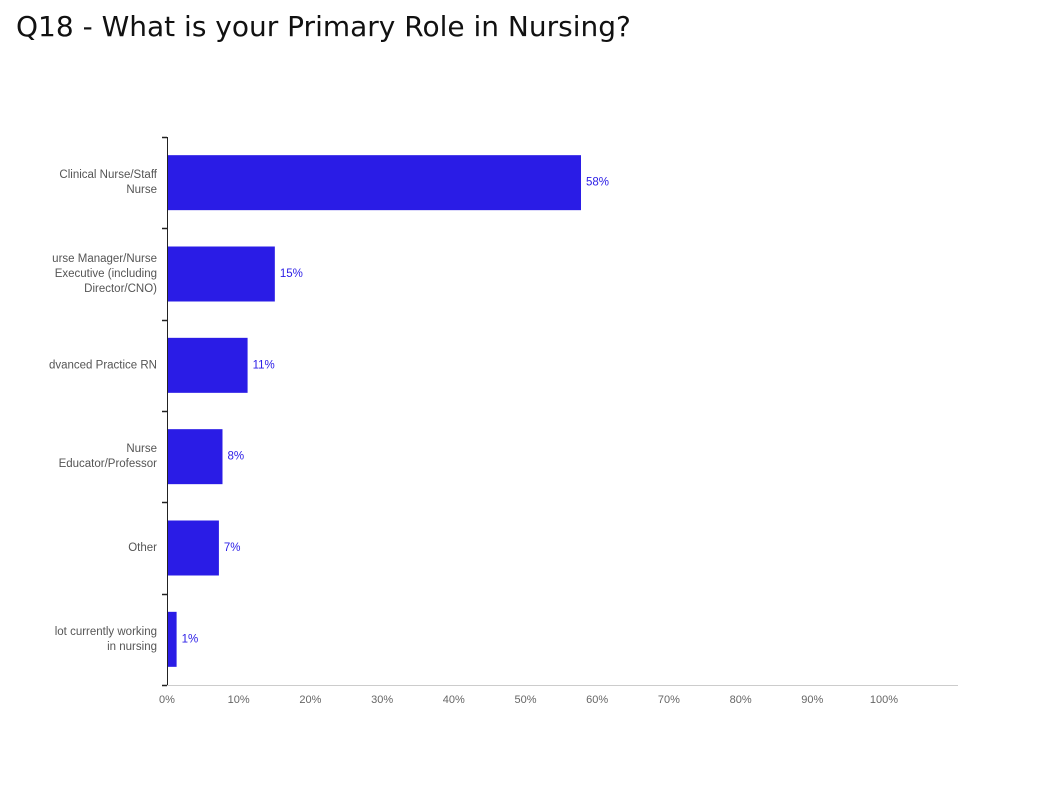 The width and height of the screenshot is (1042, 790). Describe the element at coordinates (232, 548) in the screenshot. I see `data-label: 7%` at that location.